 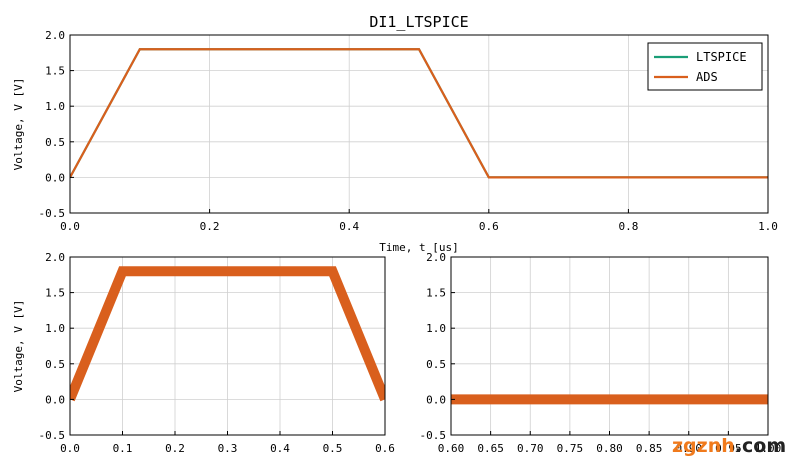 I want to click on legend: LTSPICE ADS, so click(x=705, y=66).